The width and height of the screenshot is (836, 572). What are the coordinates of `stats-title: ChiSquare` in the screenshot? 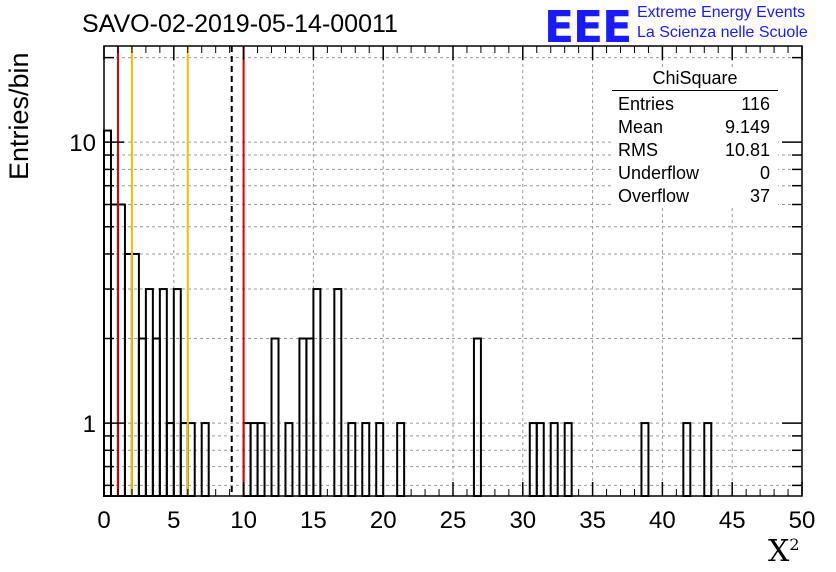 It's located at (695, 79).